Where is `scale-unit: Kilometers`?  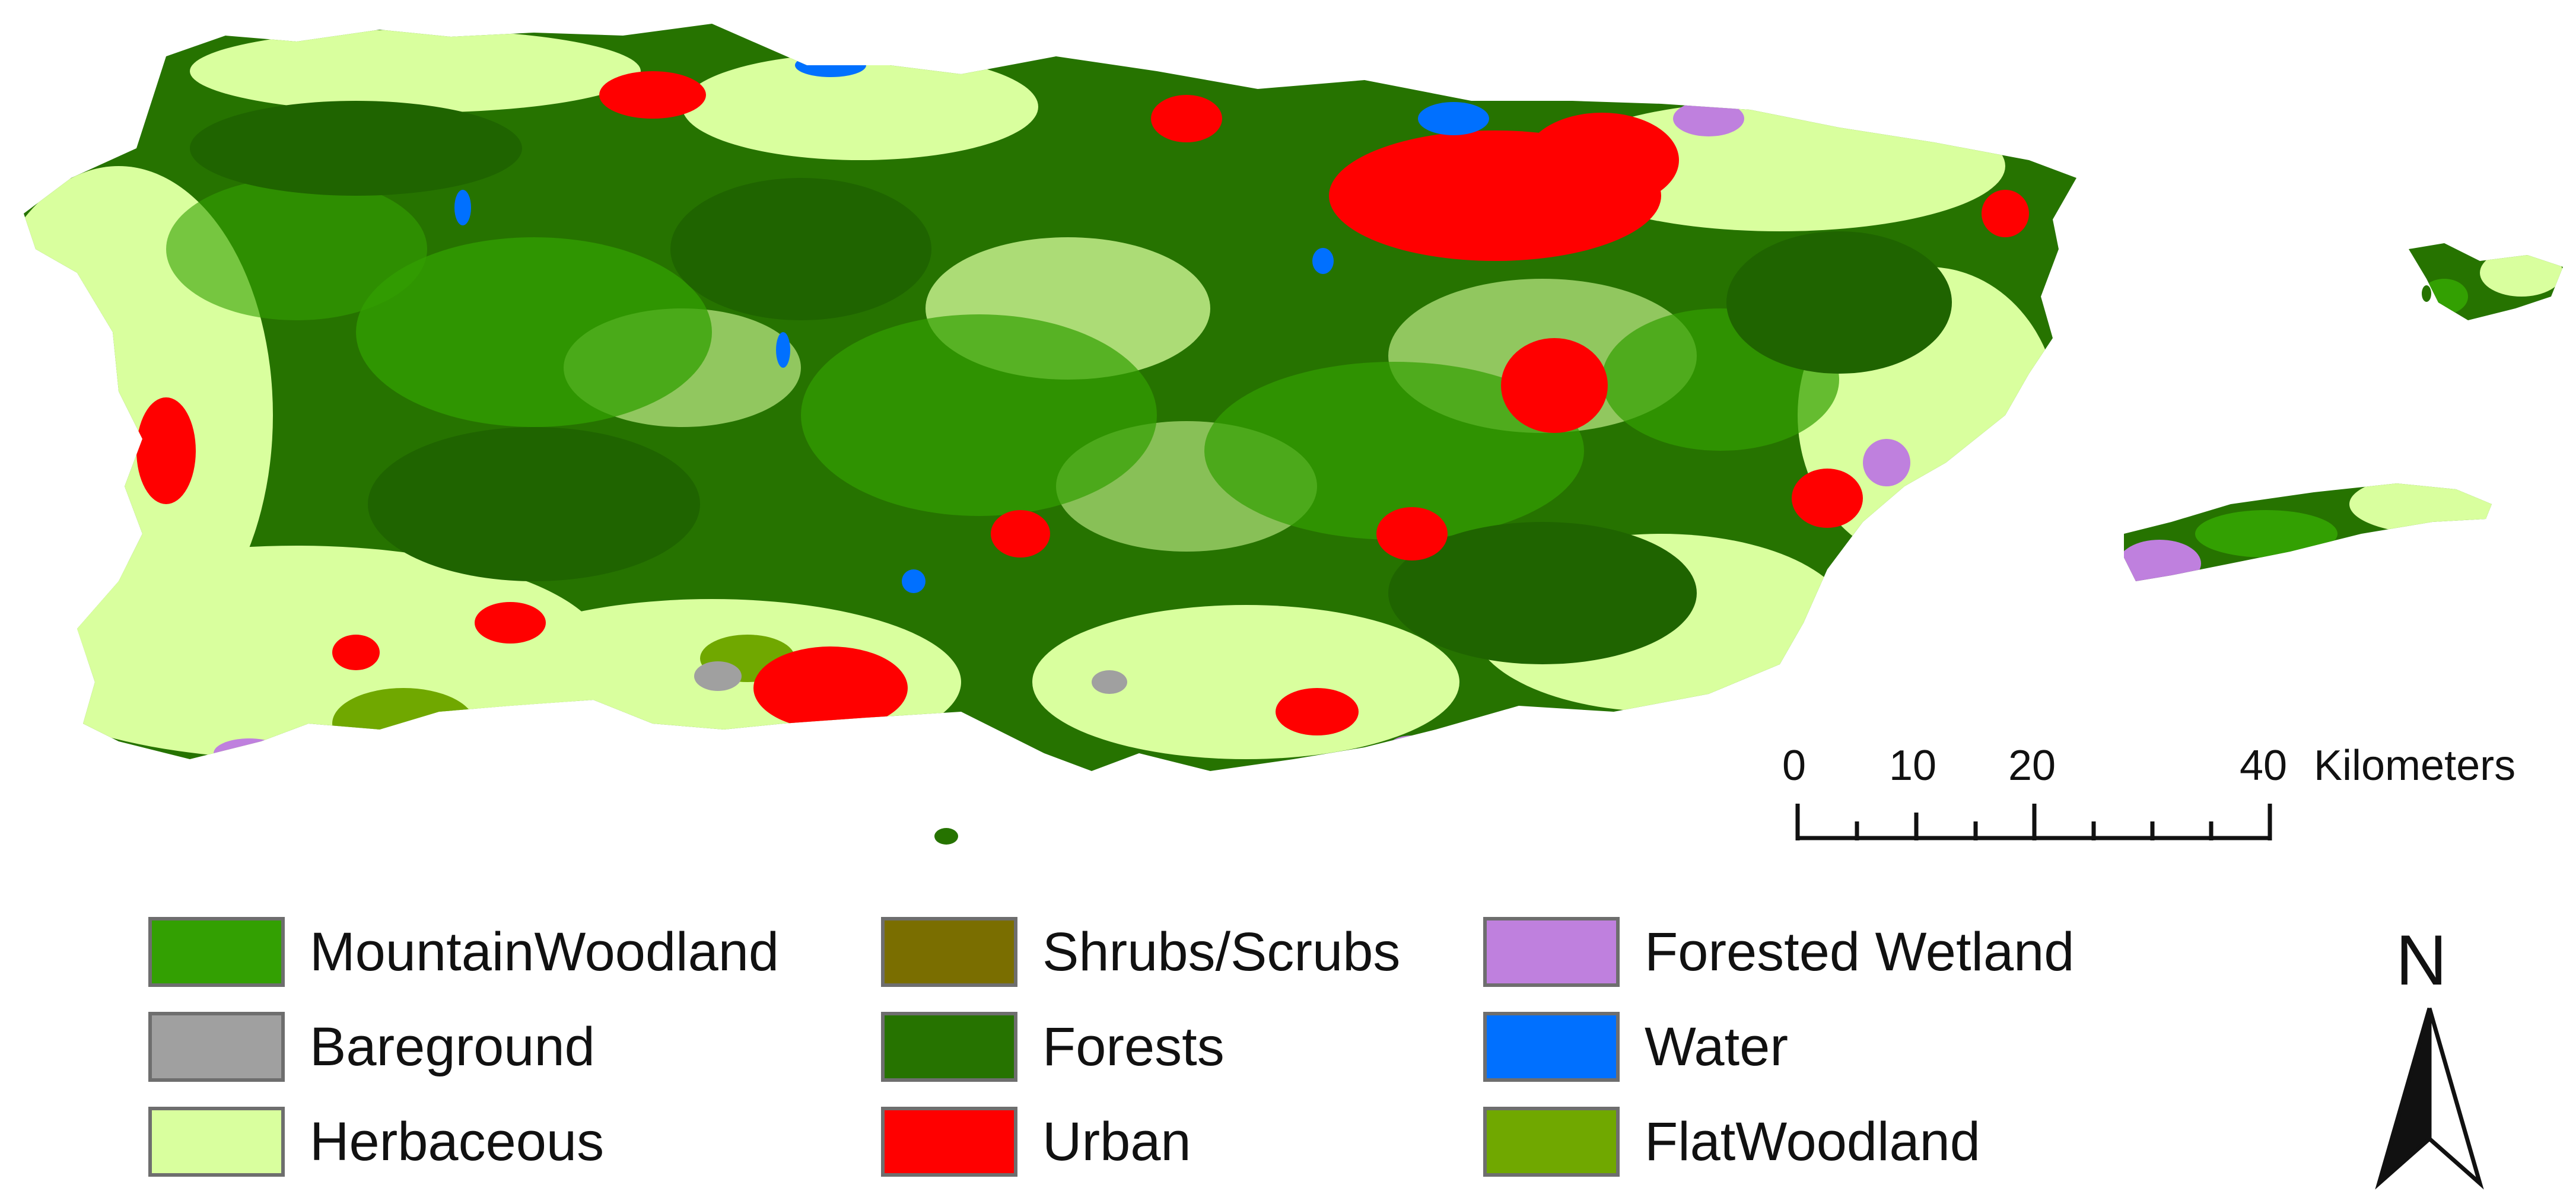
scale-unit: Kilometers is located at coordinates (2415, 765).